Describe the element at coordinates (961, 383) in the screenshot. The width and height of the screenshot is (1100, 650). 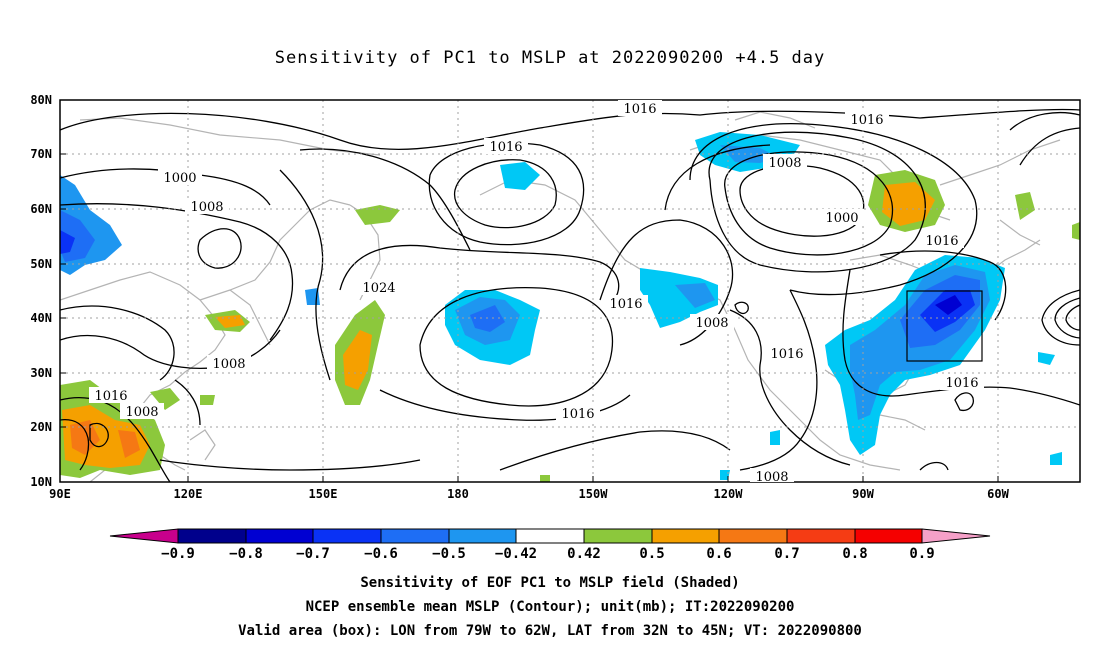
I see `contour-label-1016-caribbean: 1016` at that location.